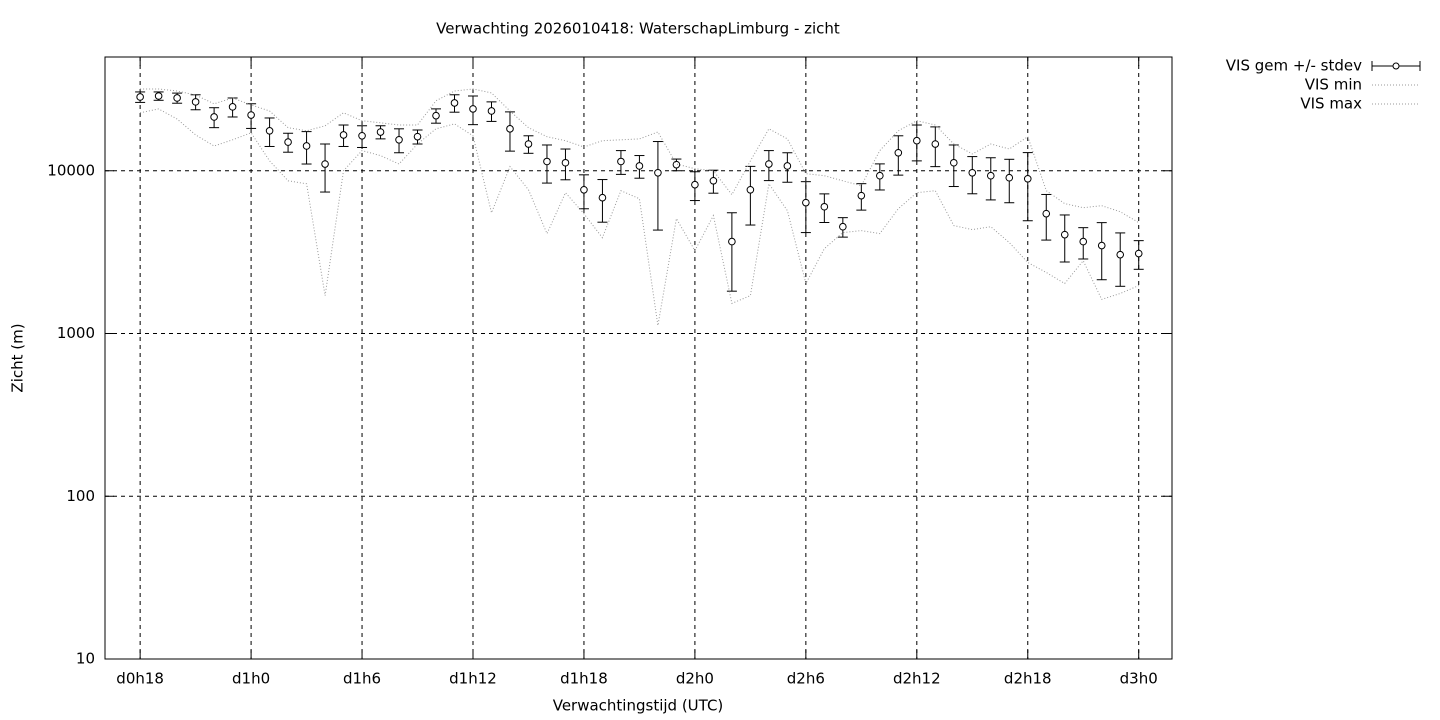 Image resolution: width=1440 pixels, height=720 pixels. Describe the element at coordinates (695, 679) in the screenshot. I see `x-tick-label: d2h0` at that location.